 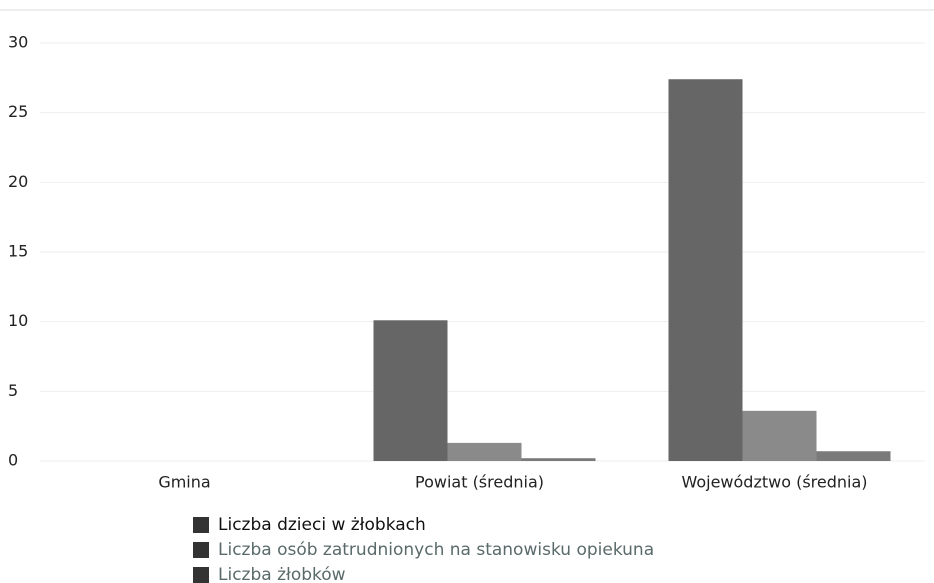 I want to click on y-tick-label: 30, so click(x=18, y=42).